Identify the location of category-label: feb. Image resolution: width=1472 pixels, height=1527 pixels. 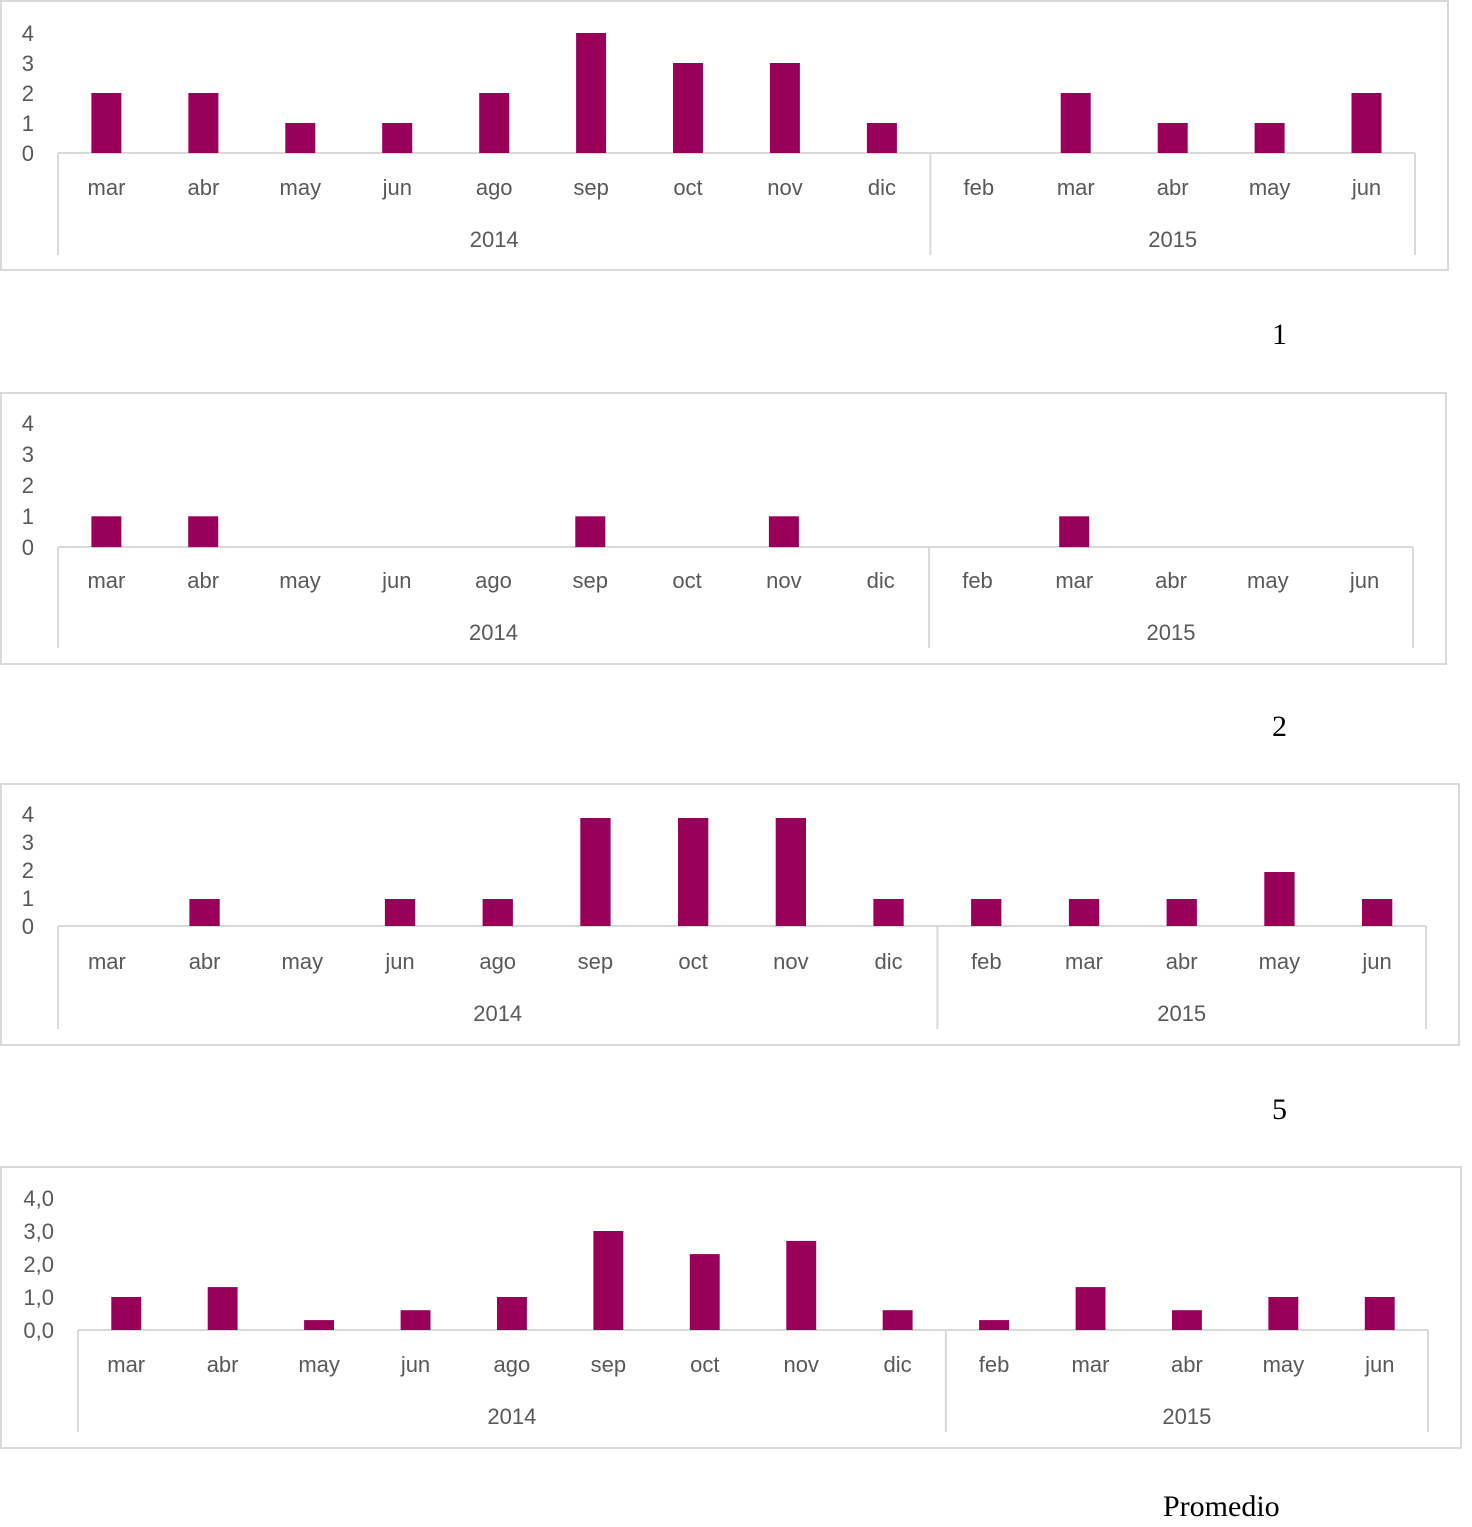
(979, 187).